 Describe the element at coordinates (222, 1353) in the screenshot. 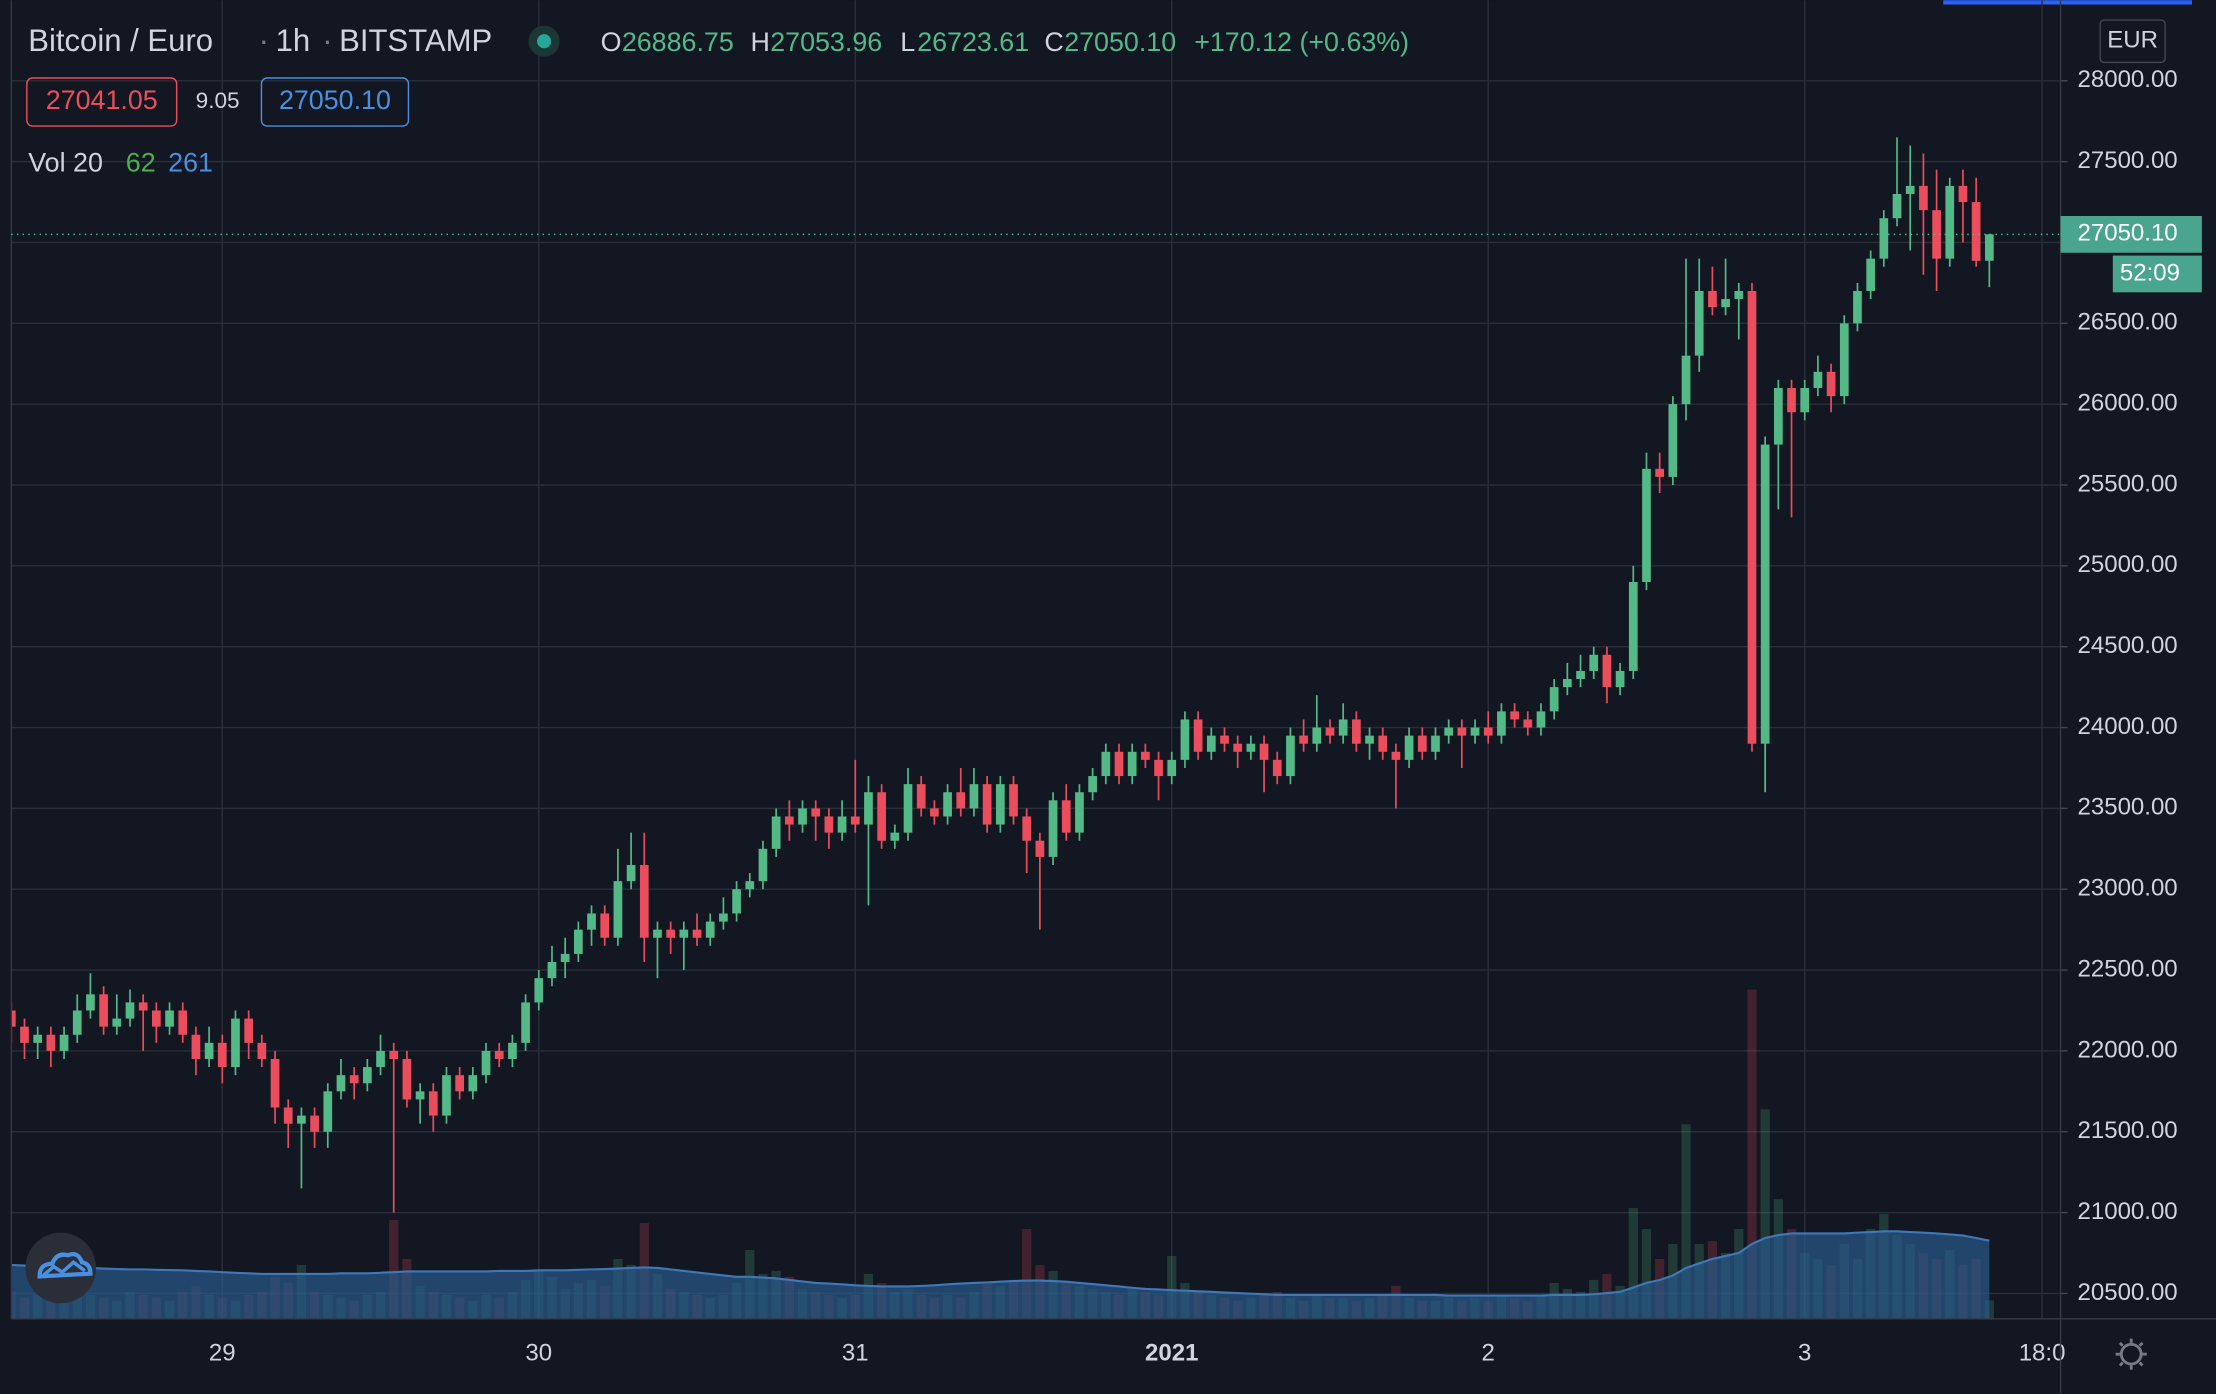

I see `x-tick-label: 29` at that location.